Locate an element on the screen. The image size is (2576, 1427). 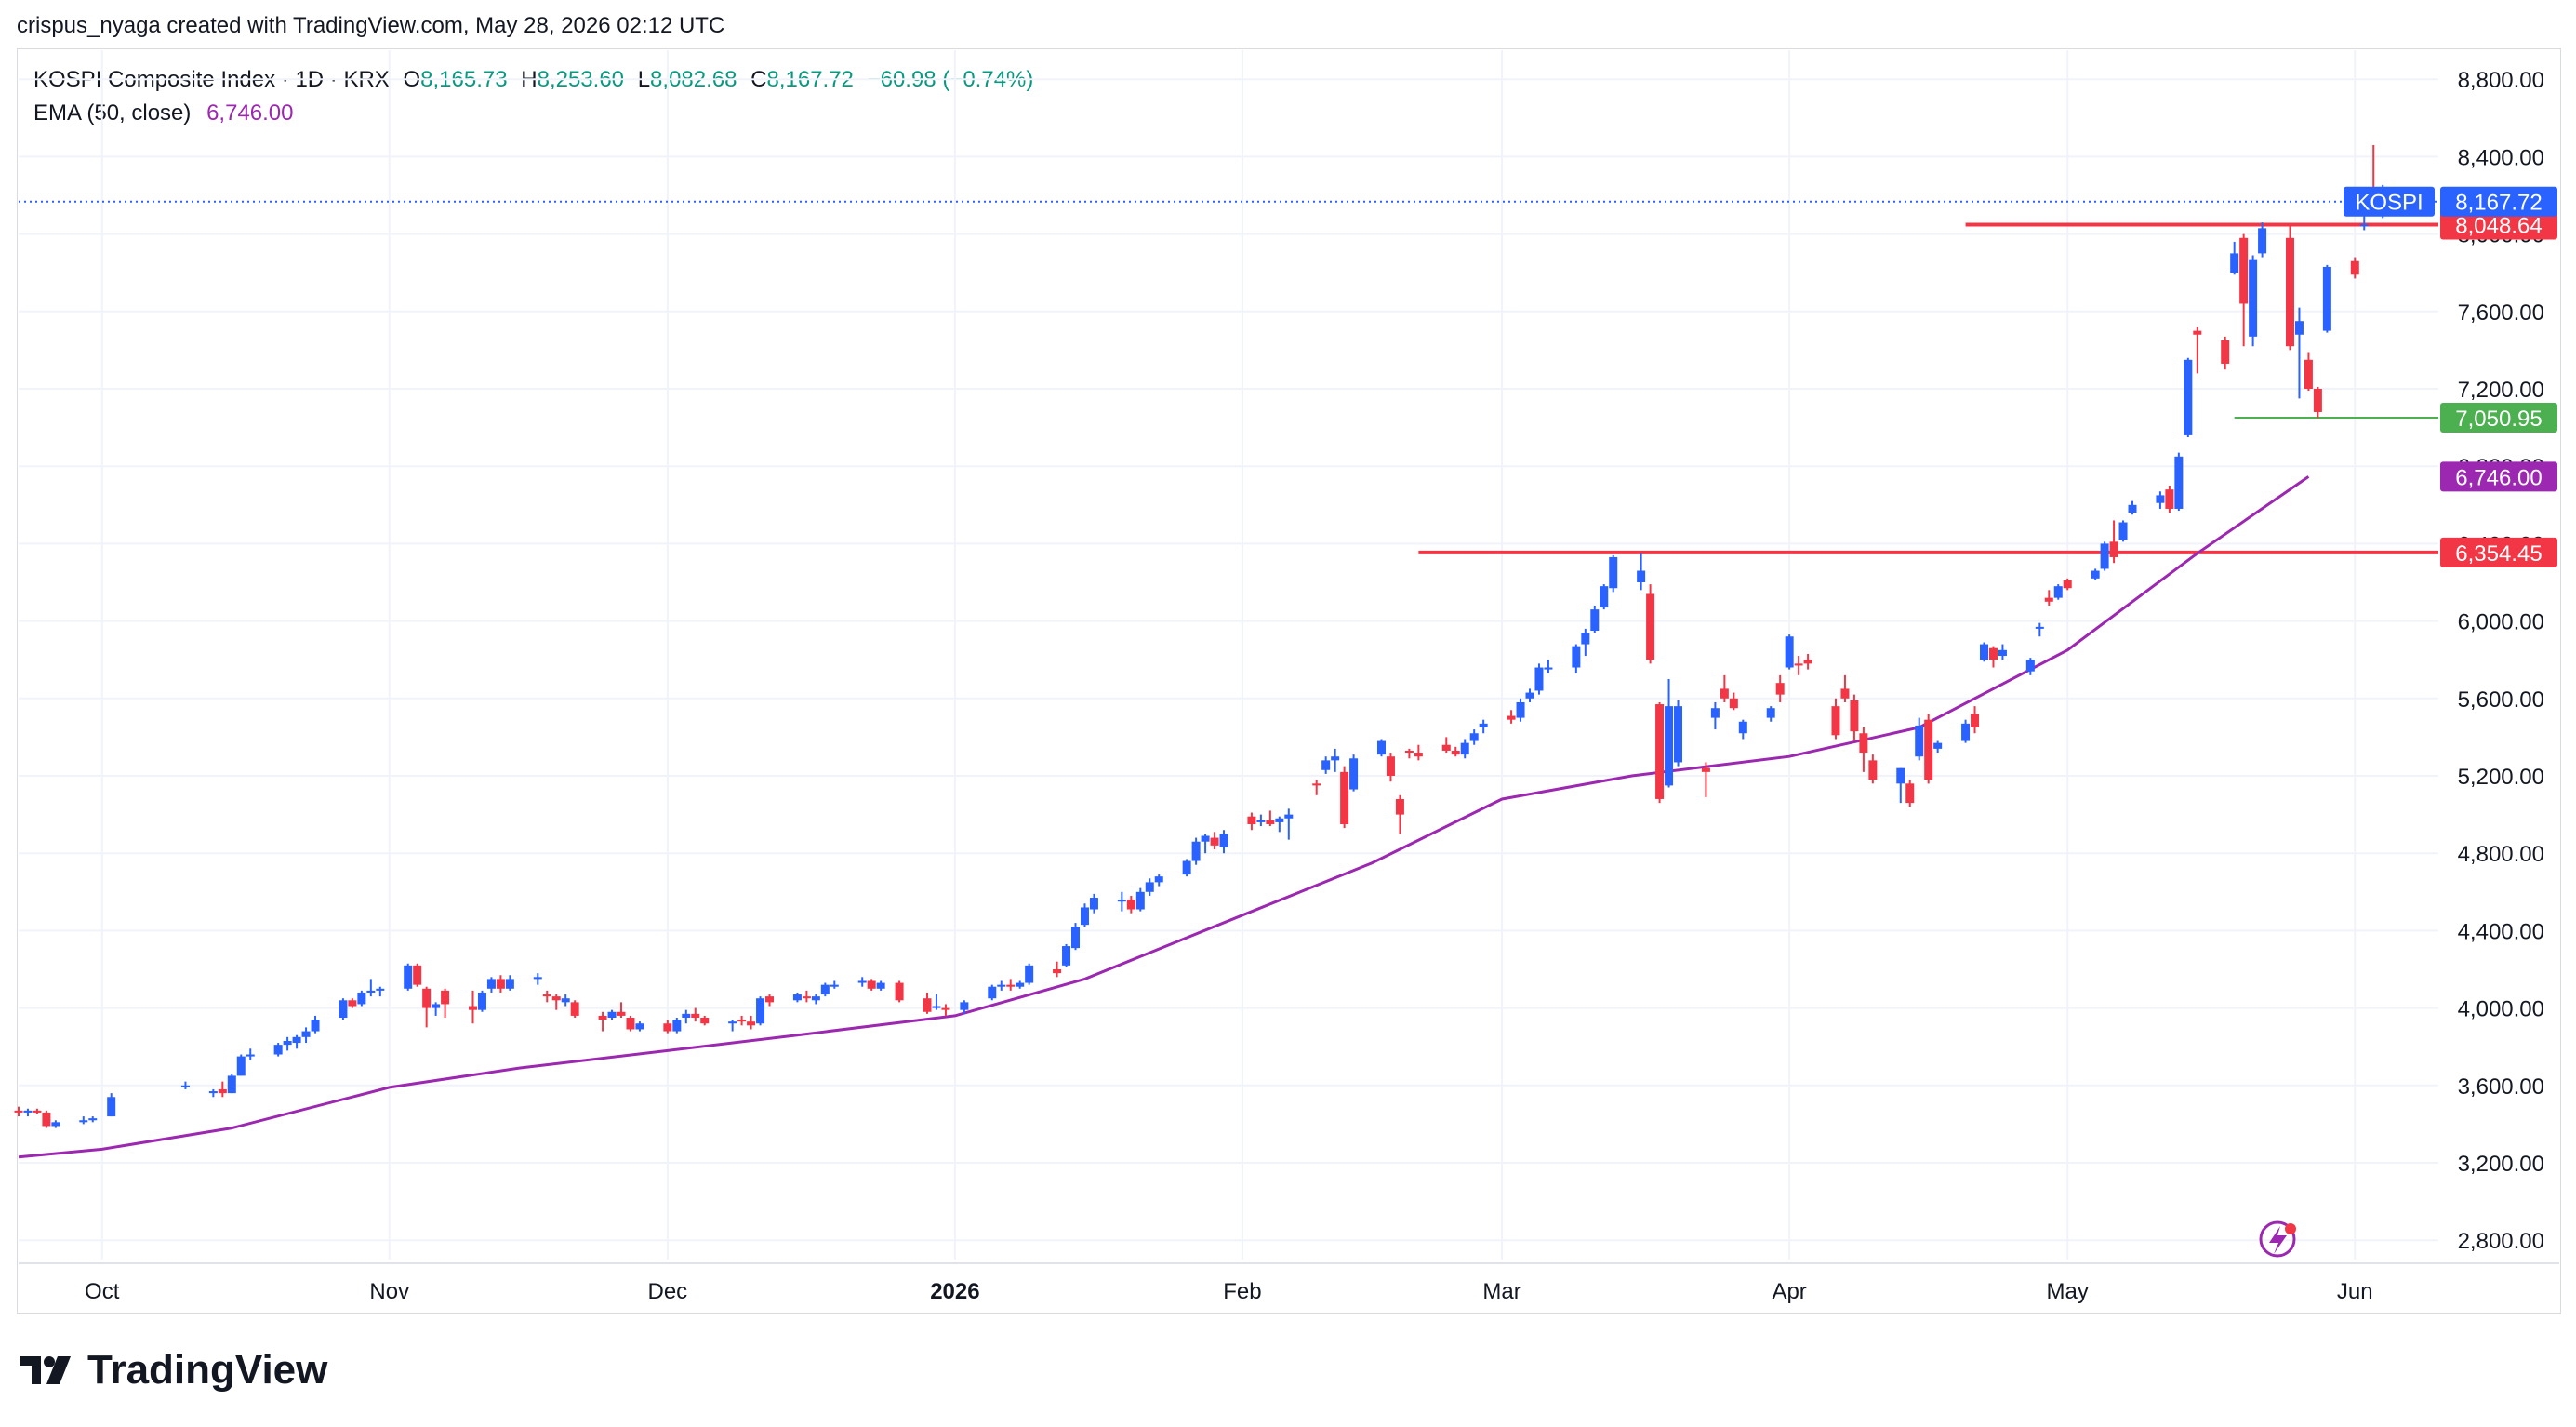
legend-ema-value: 6,746.00 is located at coordinates (250, 113).